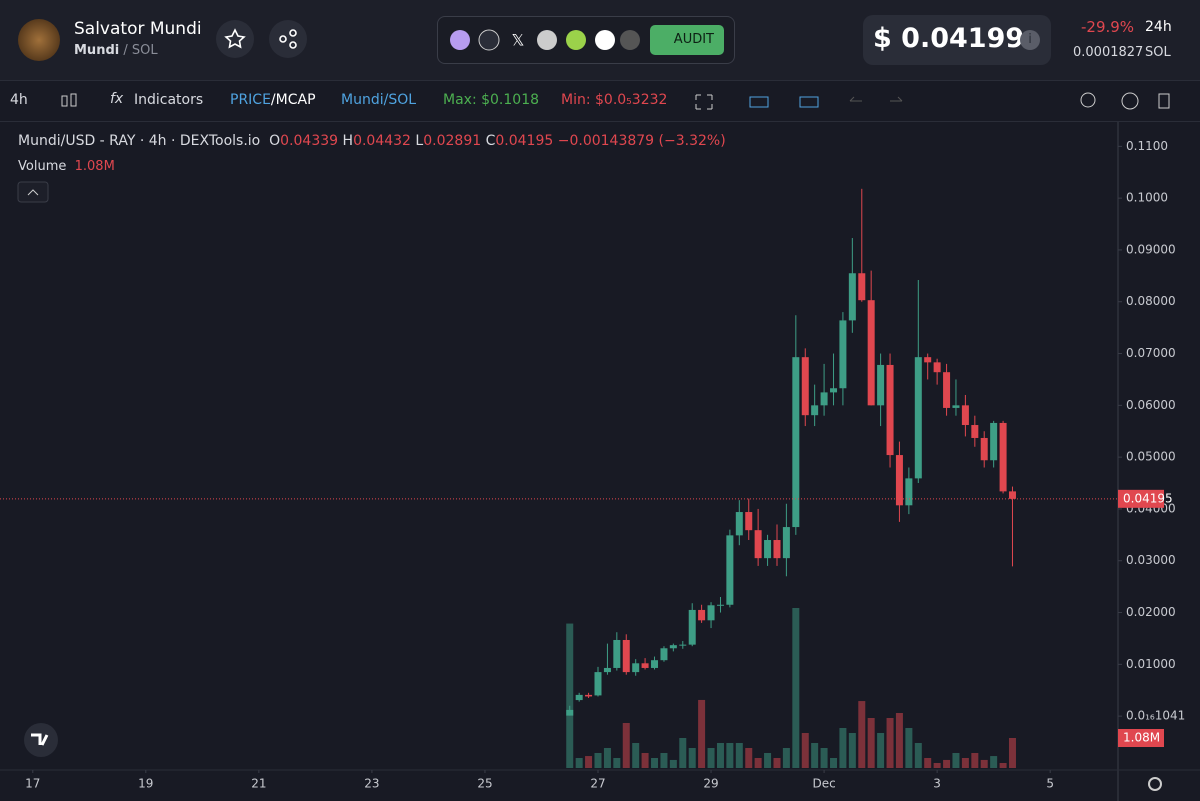 The image size is (1200, 801). I want to click on y-tick-label: 0.1100, so click(1147, 146).